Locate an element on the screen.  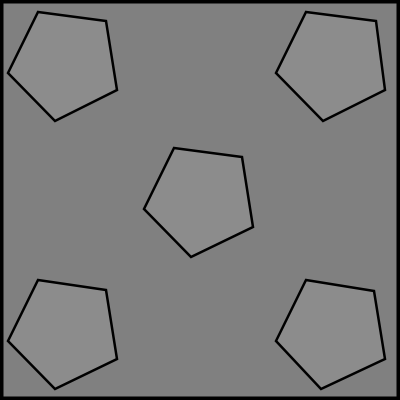
pentagon-top-left is located at coordinates (62, 66).